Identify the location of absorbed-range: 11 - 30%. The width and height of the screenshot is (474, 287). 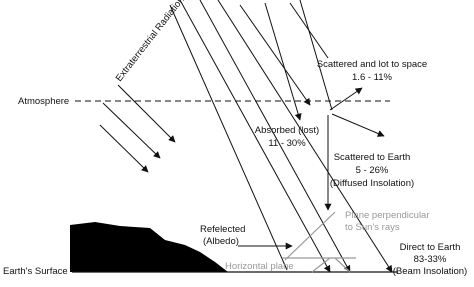
(287, 143).